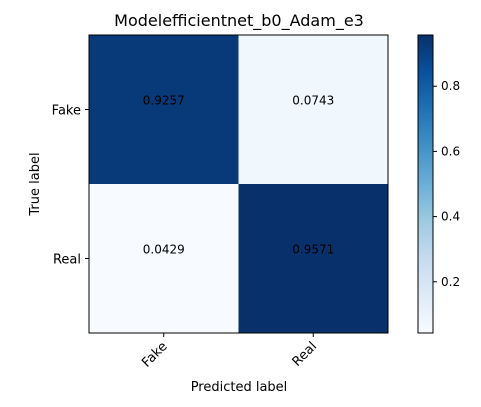  Describe the element at coordinates (67, 260) in the screenshot. I see `y-tick-label: Real` at that location.